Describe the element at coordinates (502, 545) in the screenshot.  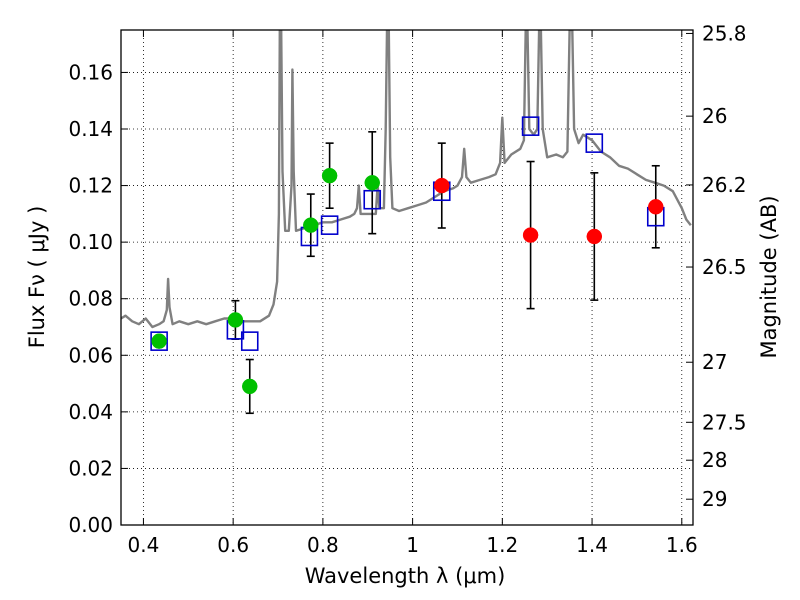
I see `x-tick-label: 1.2` at that location.